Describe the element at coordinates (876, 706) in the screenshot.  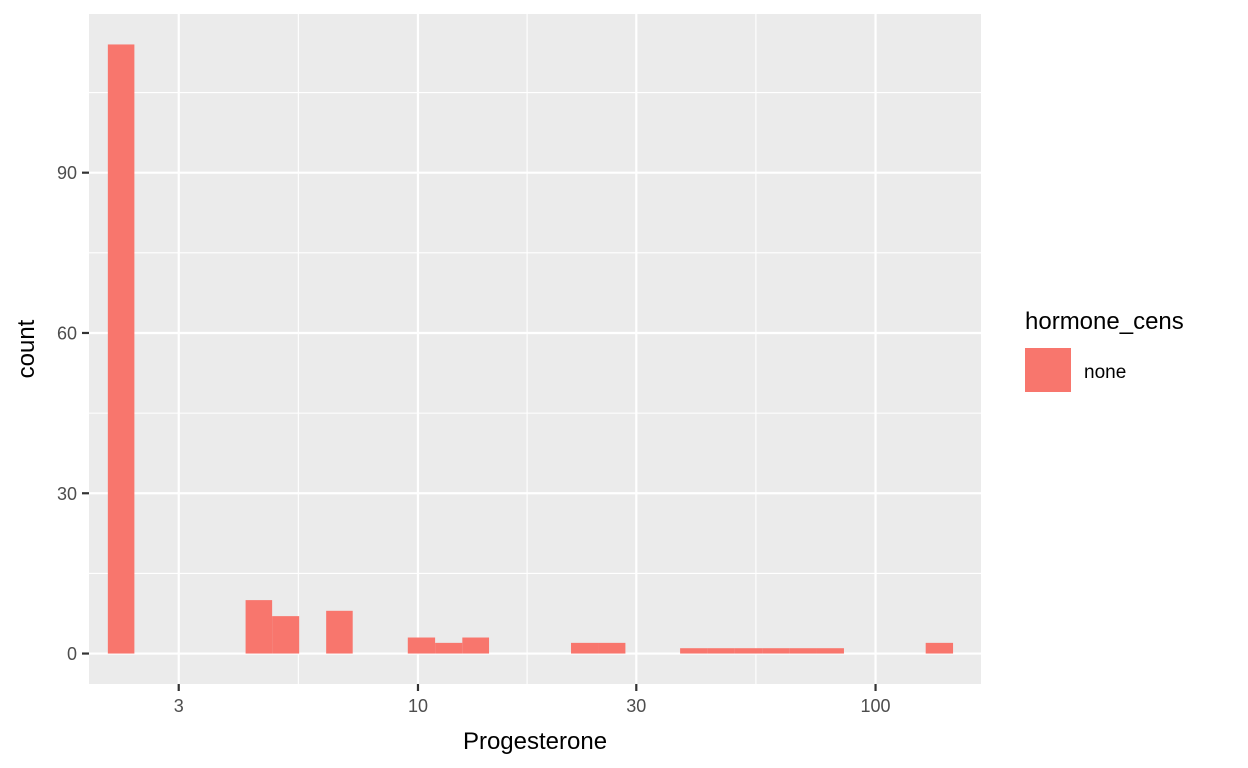
I see `x-tick-label: 100` at that location.